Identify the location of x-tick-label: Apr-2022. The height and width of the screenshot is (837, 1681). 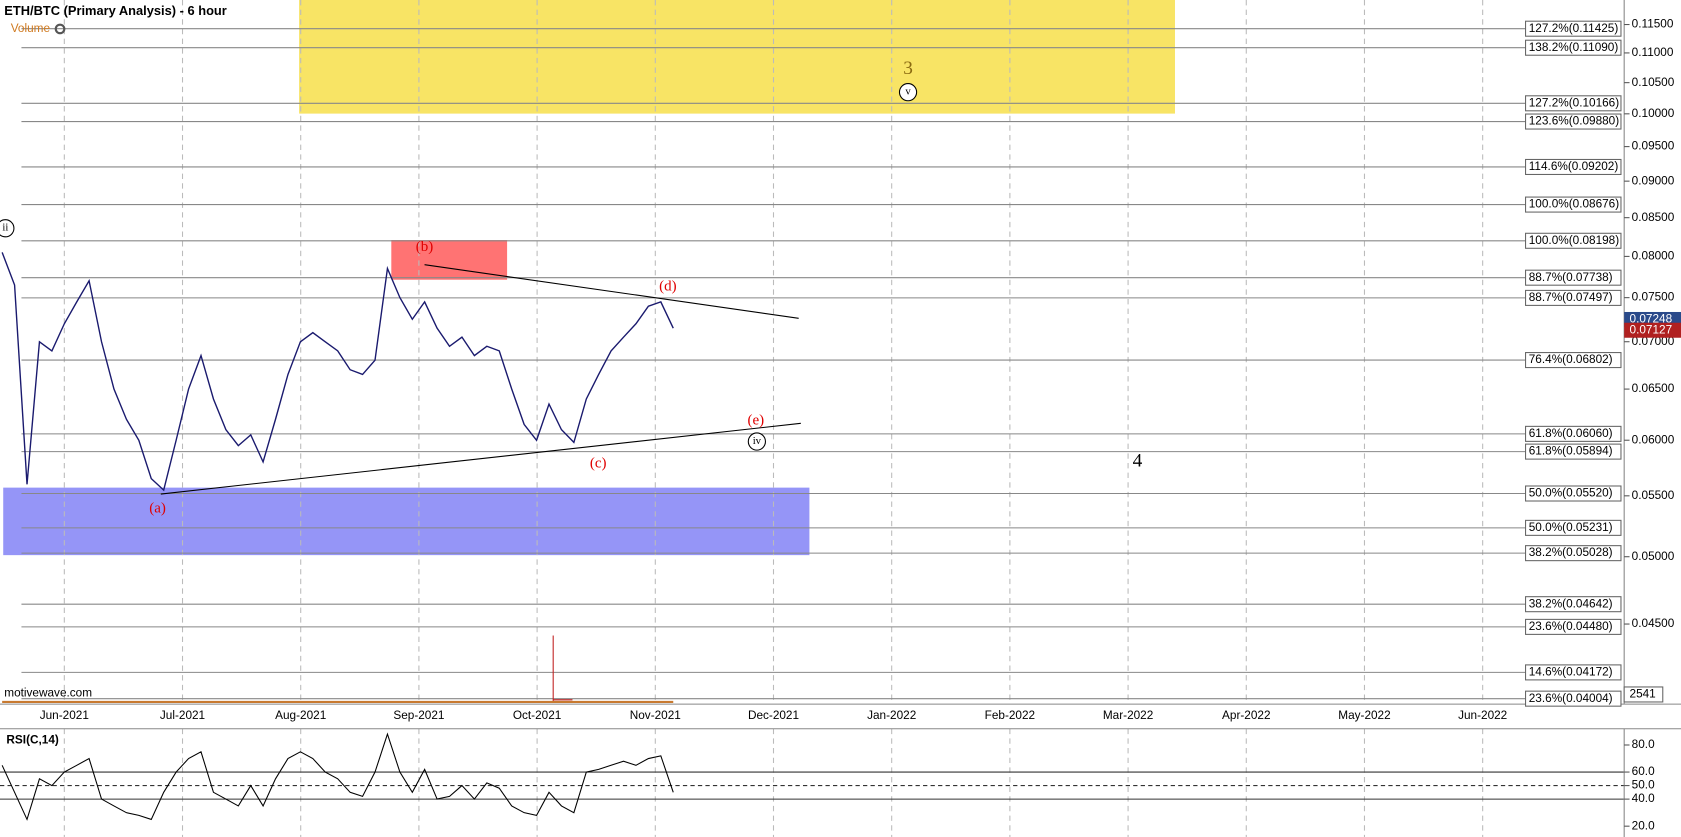
(1246, 715).